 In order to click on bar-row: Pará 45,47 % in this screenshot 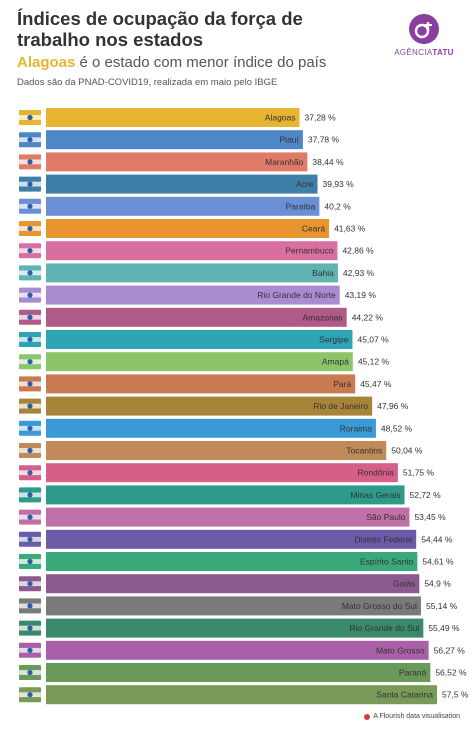, I will do `click(205, 384)`.